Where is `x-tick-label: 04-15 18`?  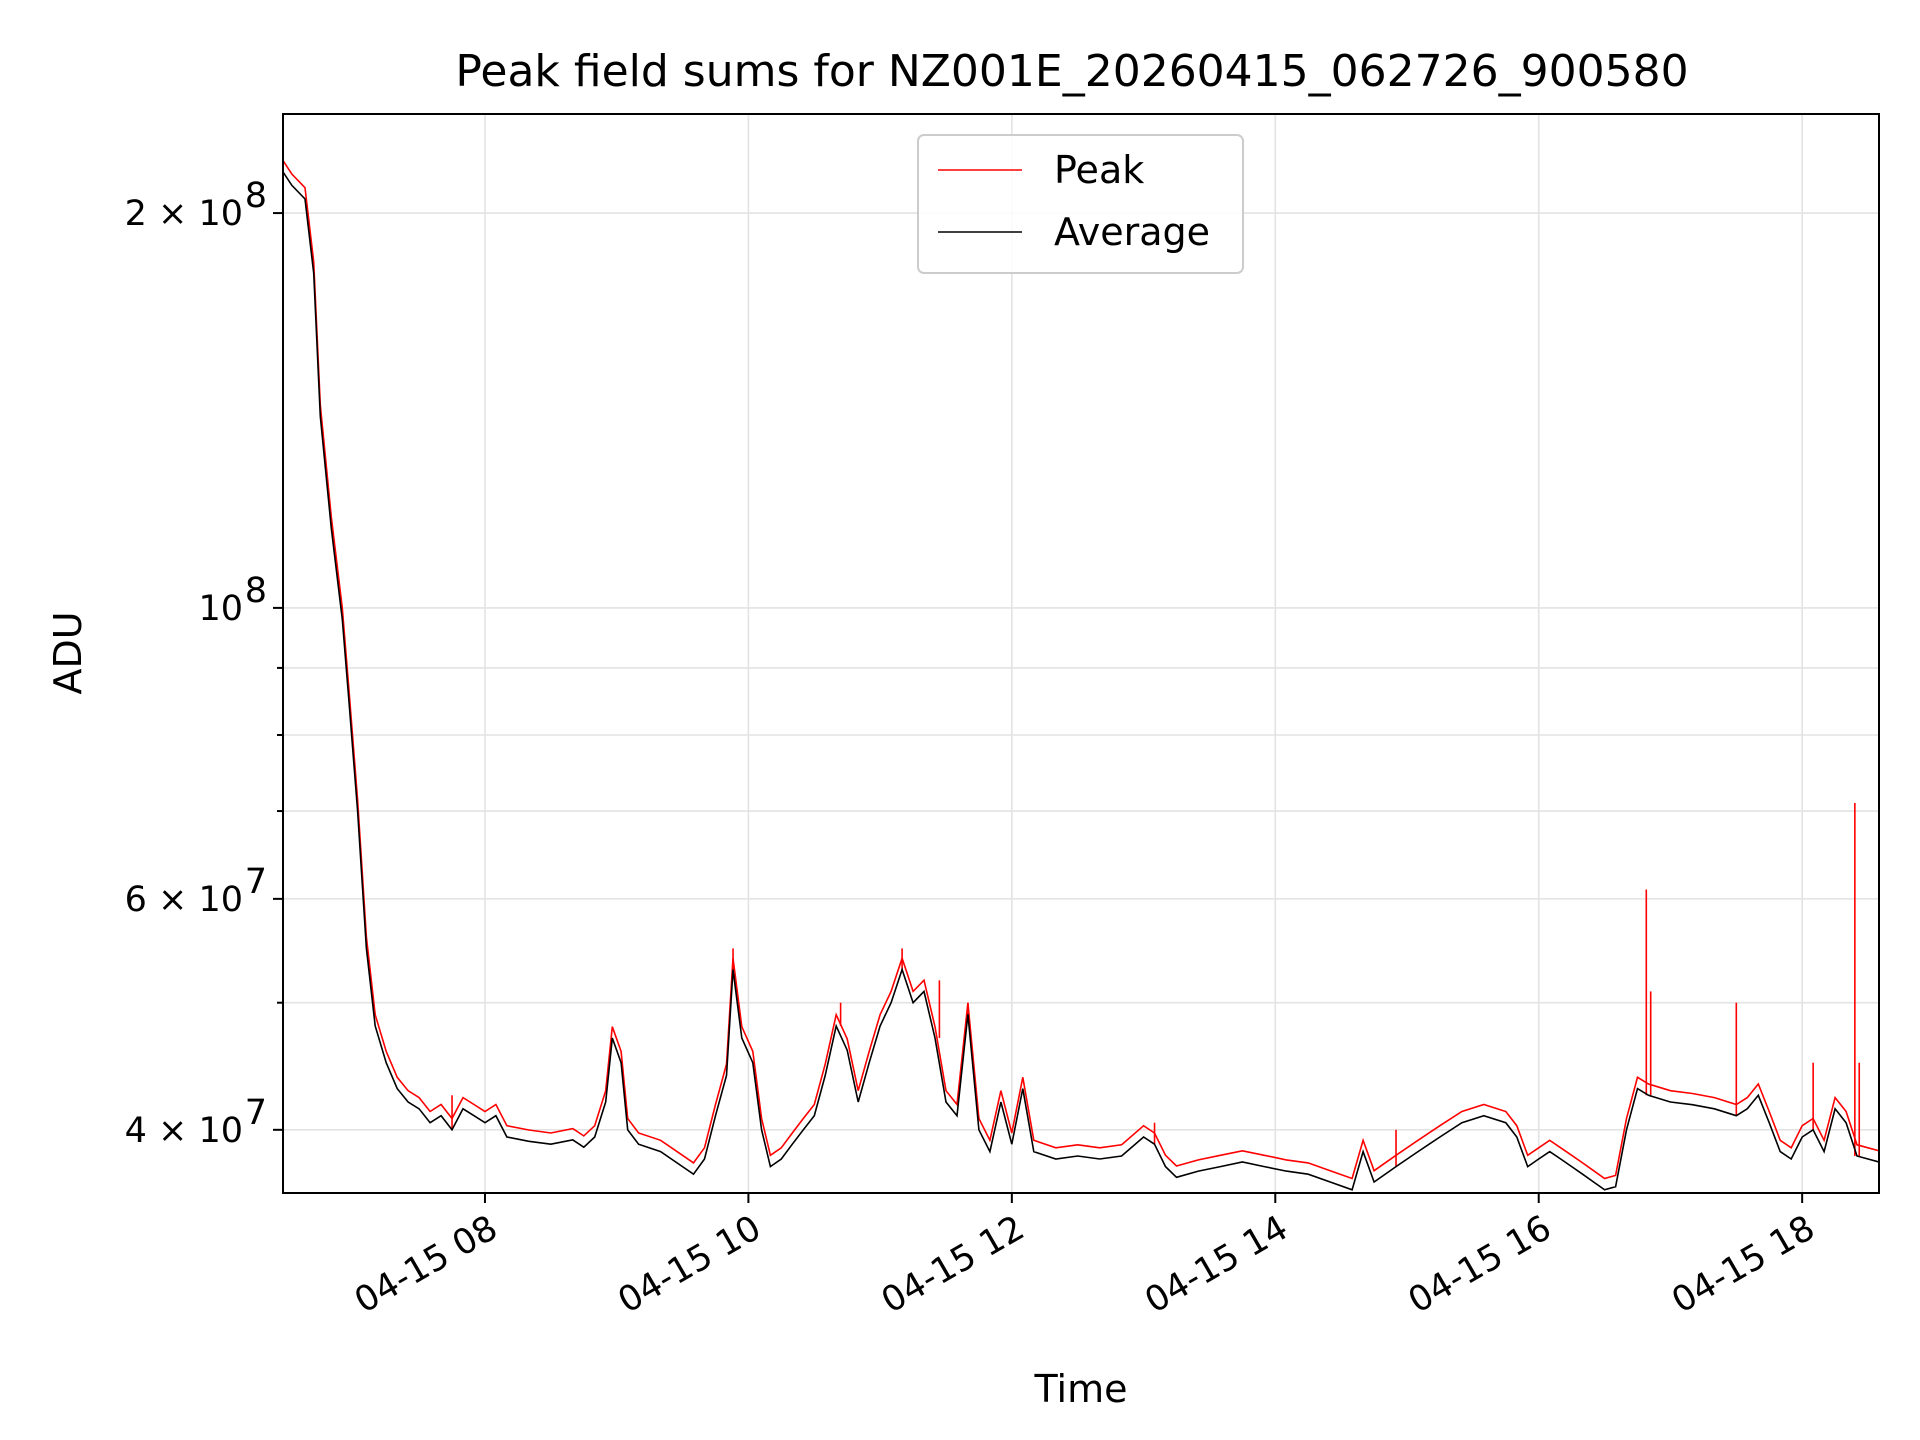 x-tick-label: 04-15 18 is located at coordinates (1743, 1264).